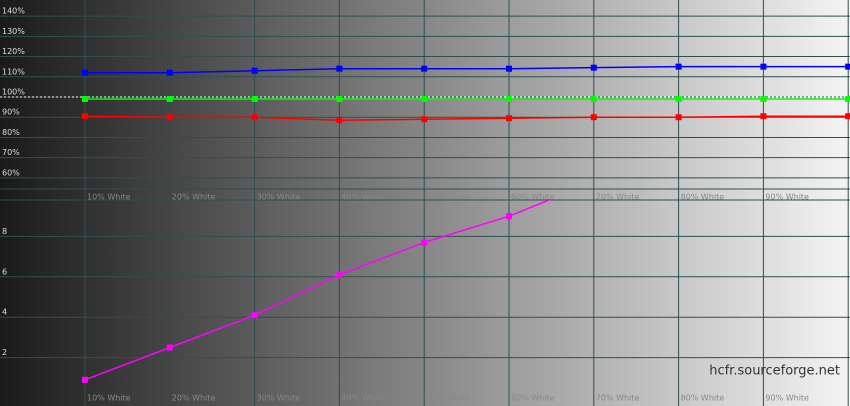 The image size is (850, 406). Describe the element at coordinates (13, 11) in the screenshot. I see `y-tick-label: 140%` at that location.